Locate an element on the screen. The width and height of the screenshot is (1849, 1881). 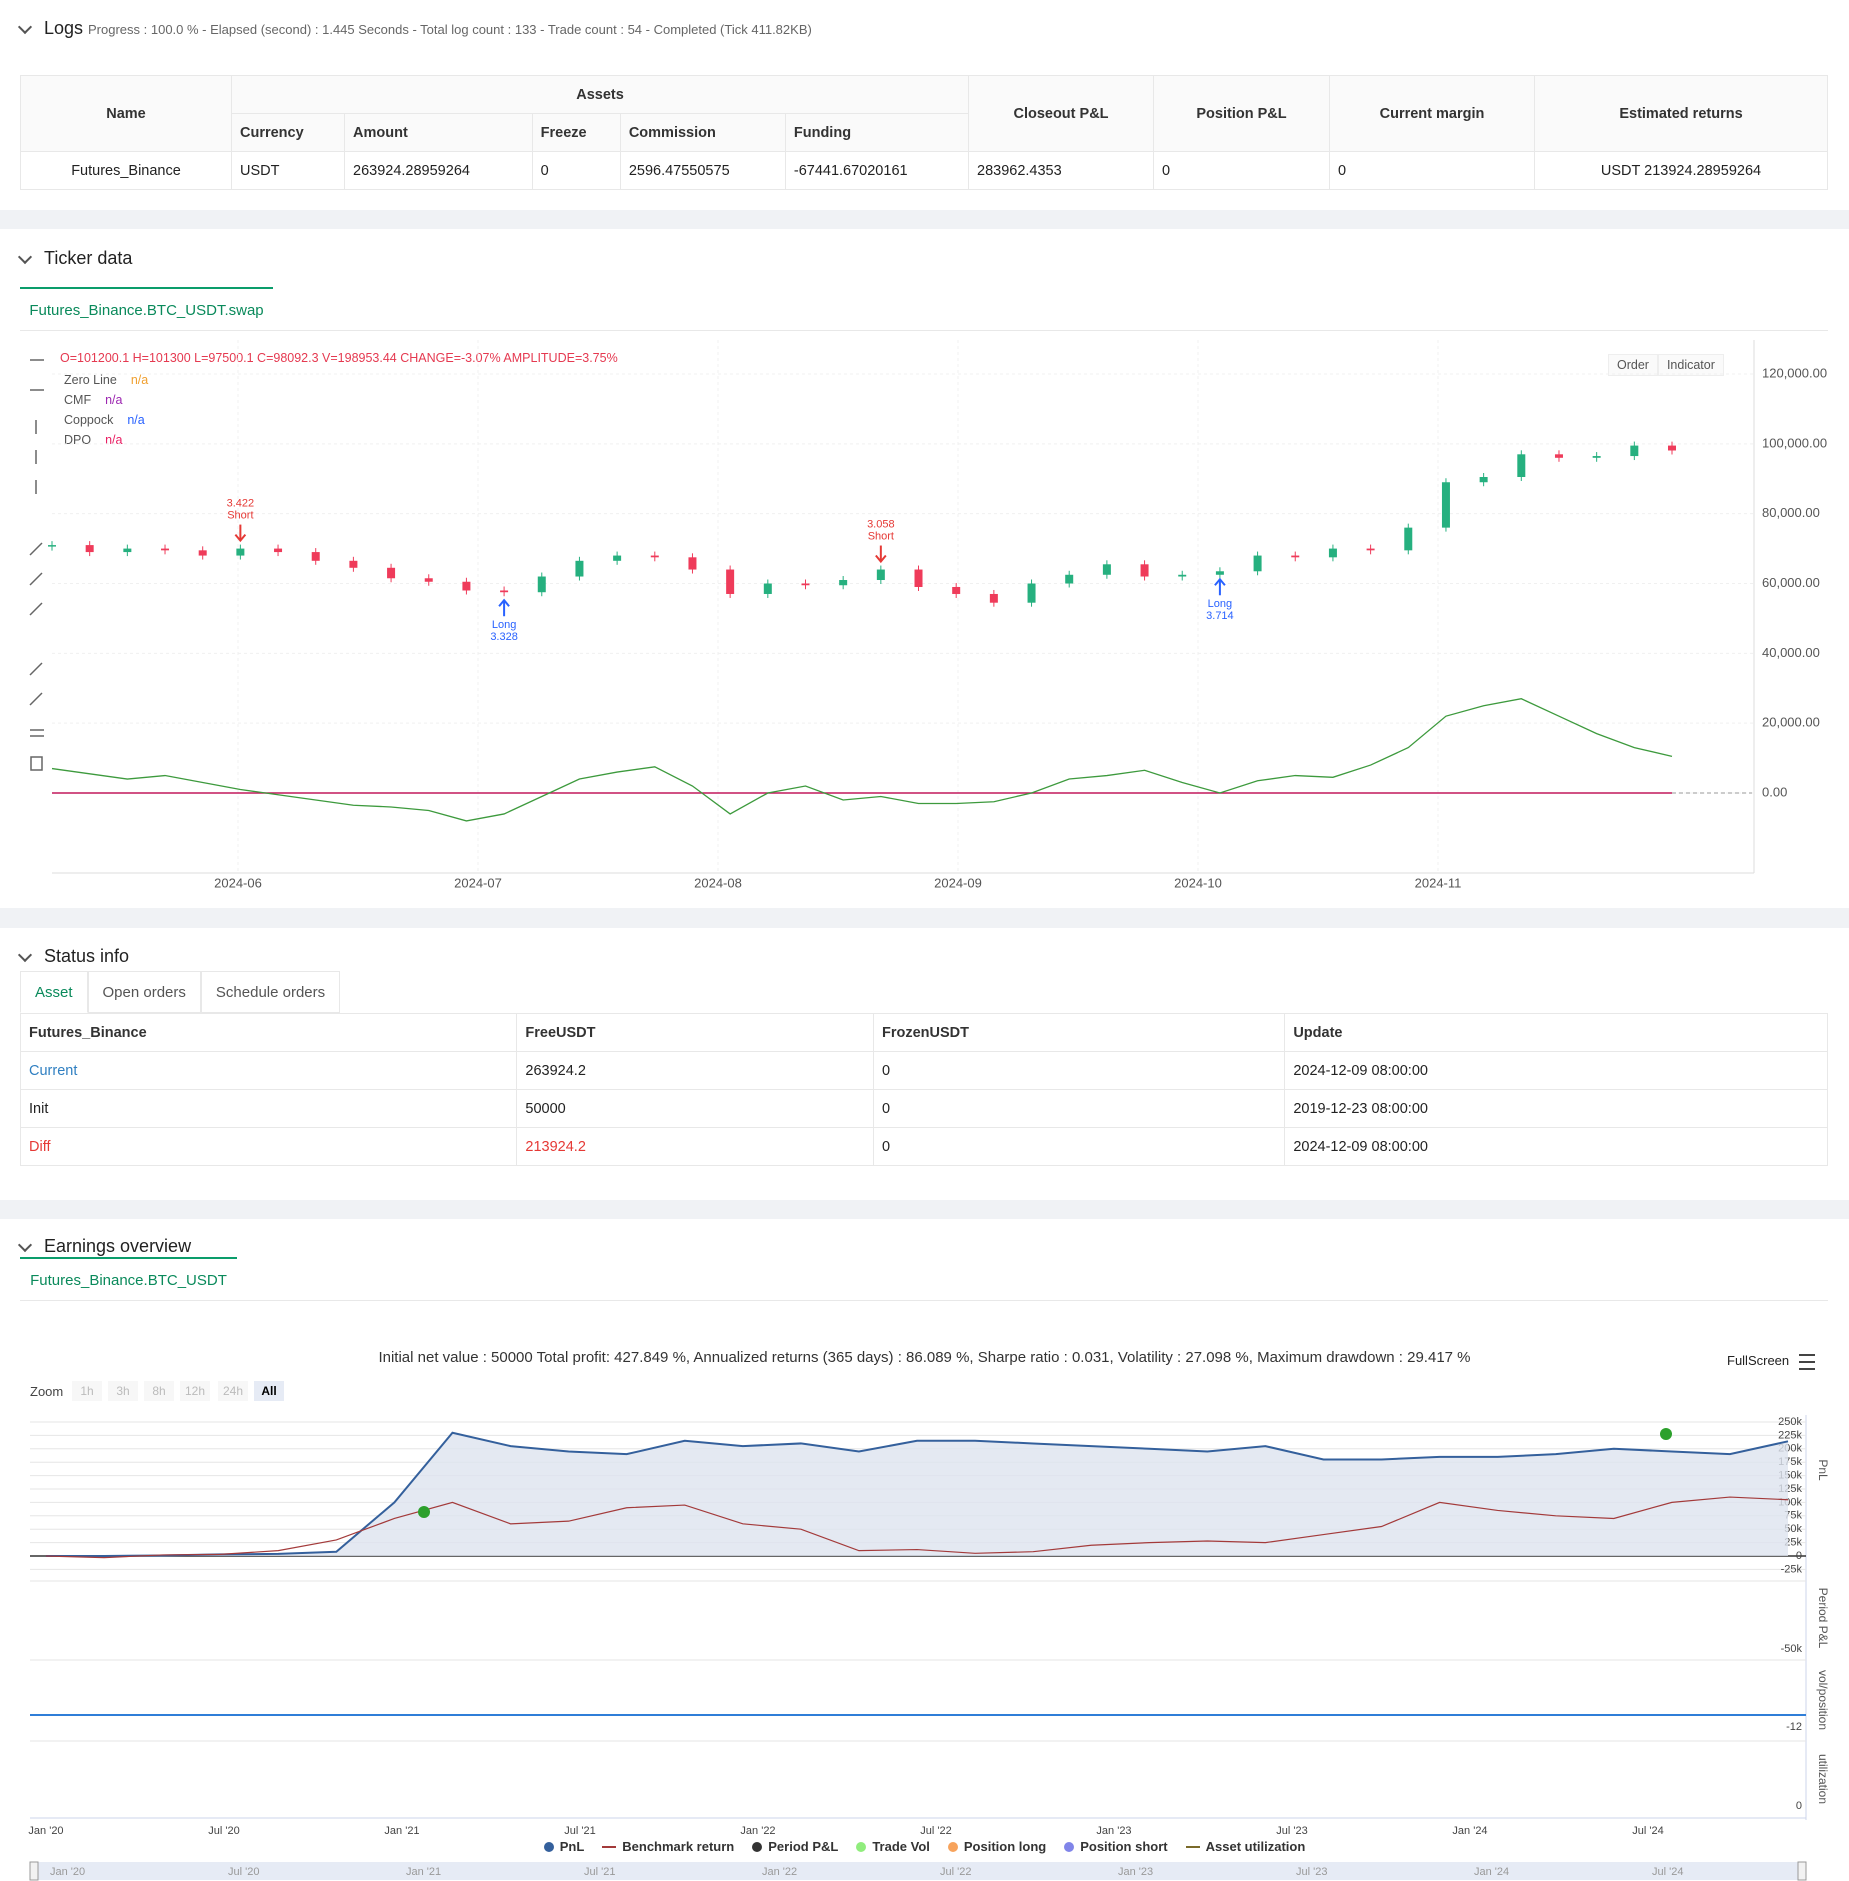
legend-name: Coppock is located at coordinates (89, 420).